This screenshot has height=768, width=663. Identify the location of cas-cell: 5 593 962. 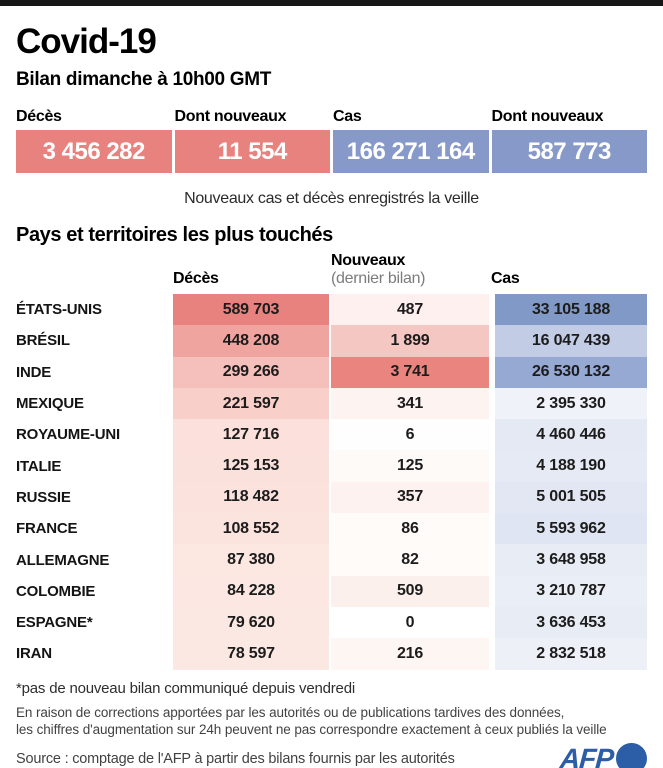
(569, 529).